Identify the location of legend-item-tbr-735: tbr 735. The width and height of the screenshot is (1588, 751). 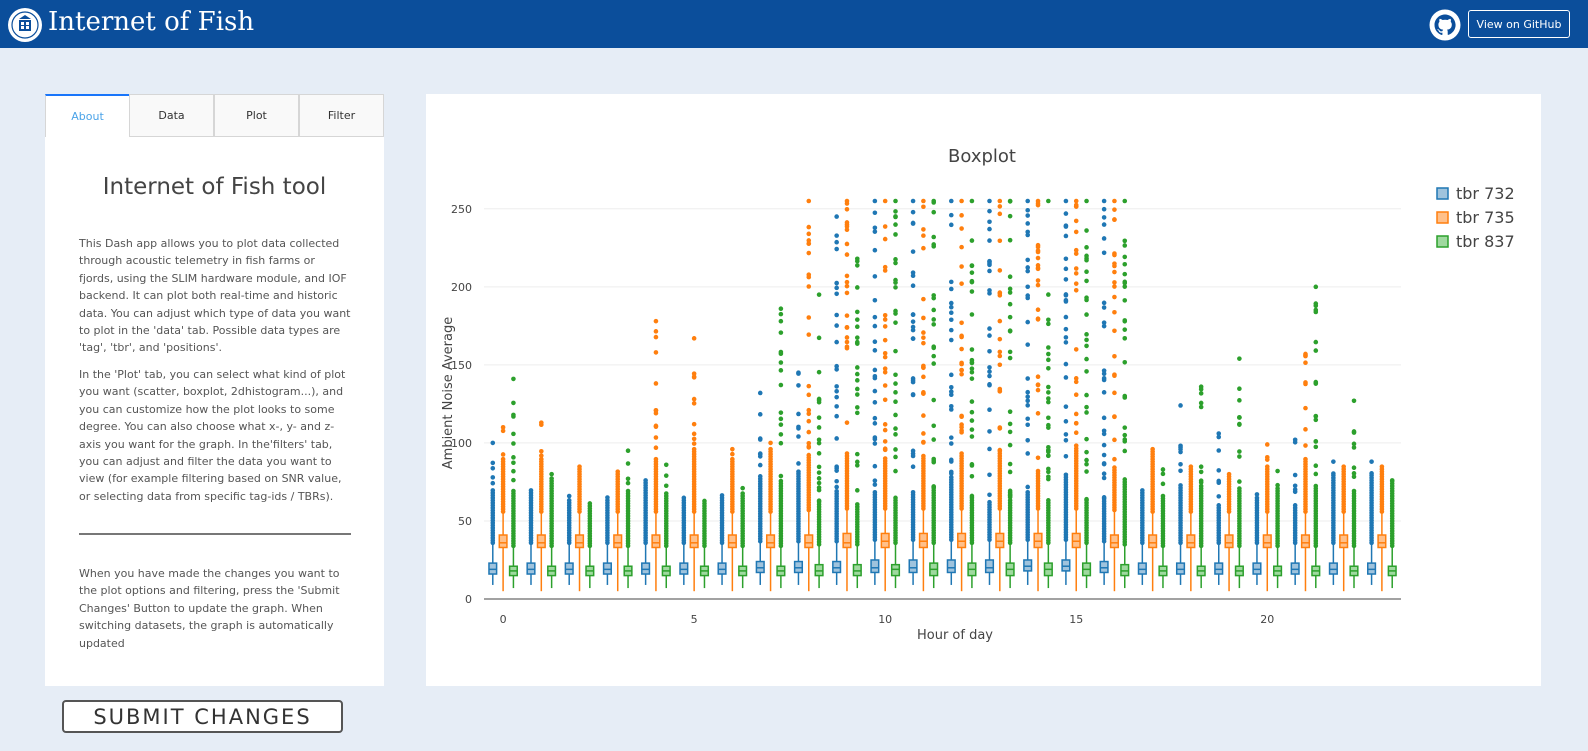
(1475, 217).